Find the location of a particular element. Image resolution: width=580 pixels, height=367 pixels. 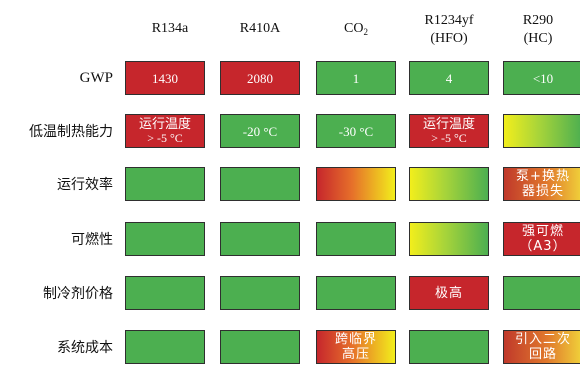

column-header-co2: CO2 is located at coordinates (356, 29).